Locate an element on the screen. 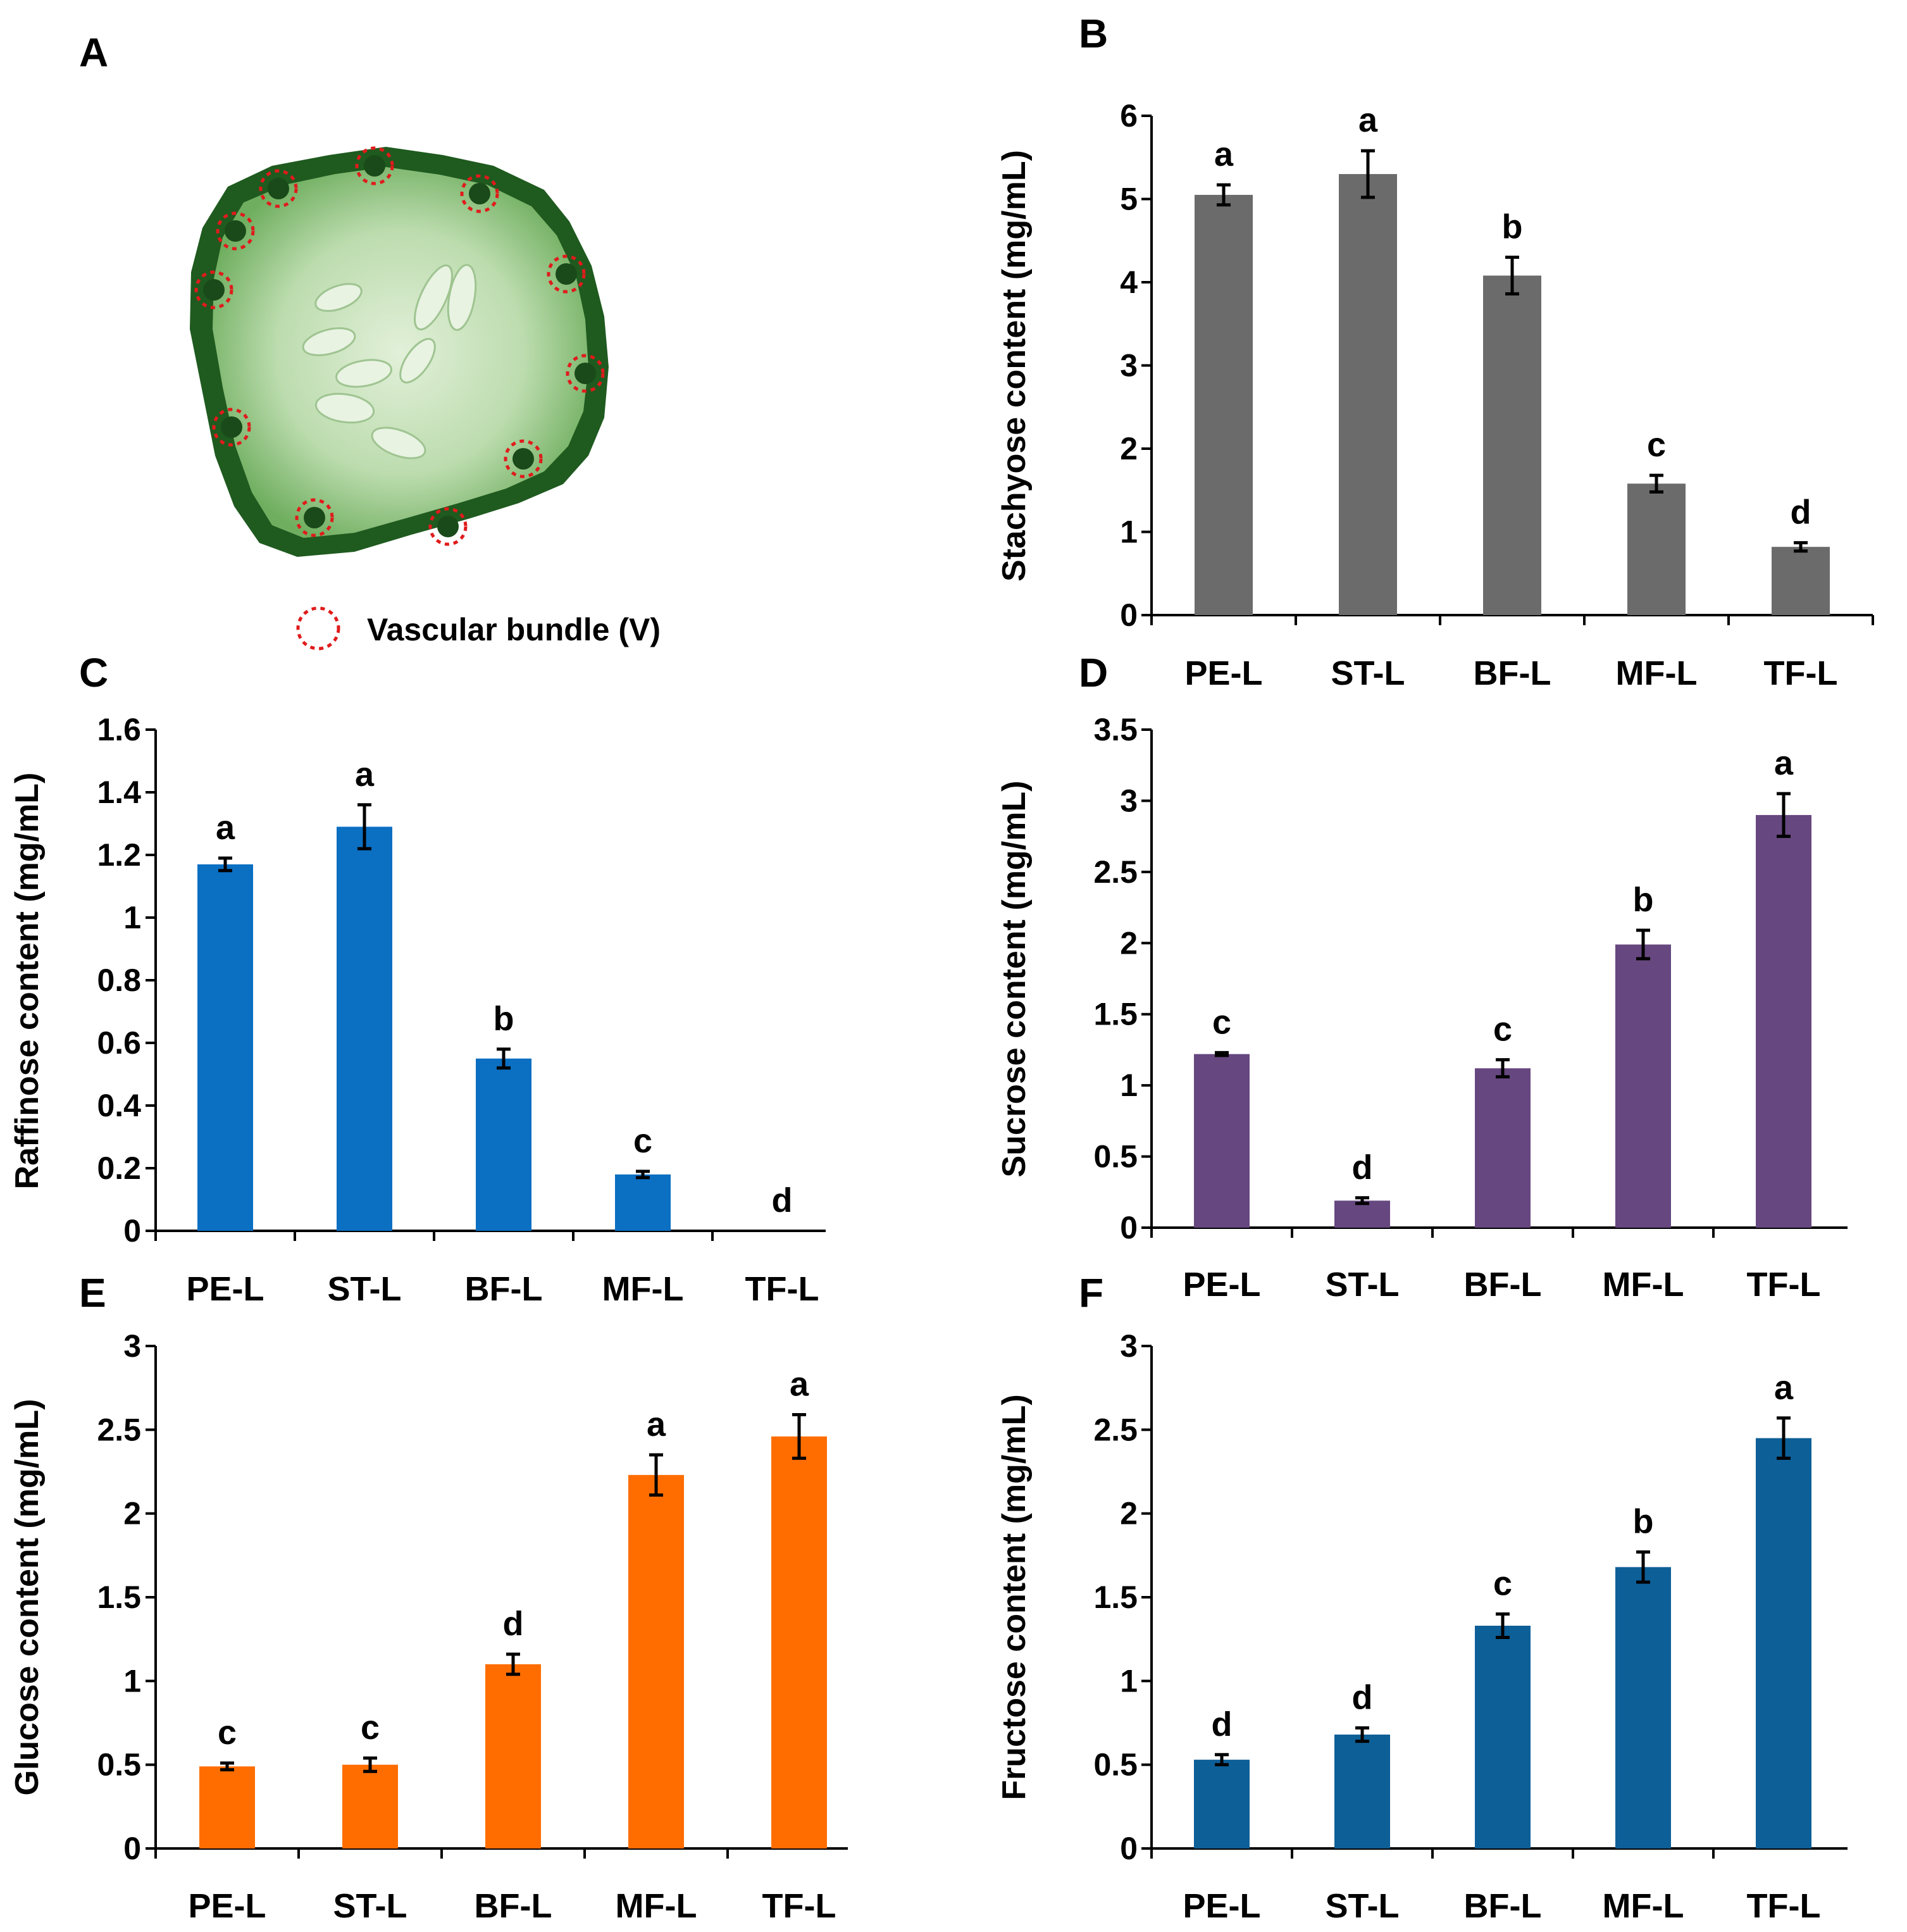 This screenshot has width=1907, height=1932. vascular-bundle-markers is located at coordinates (399, 346).